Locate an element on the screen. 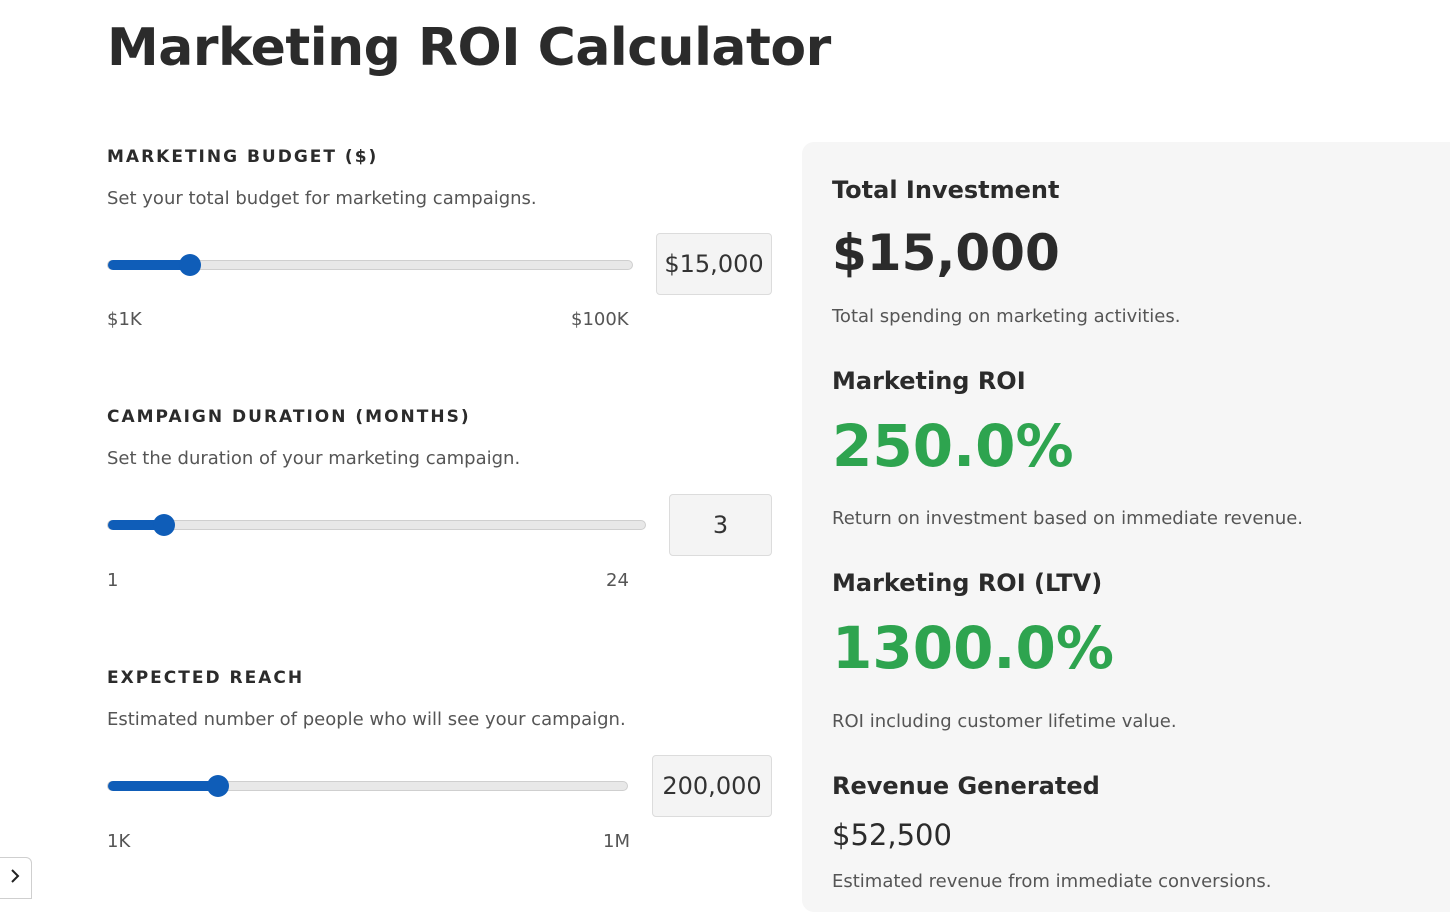 The width and height of the screenshot is (1450, 912). investment-heading: Total Investment is located at coordinates (946, 190).